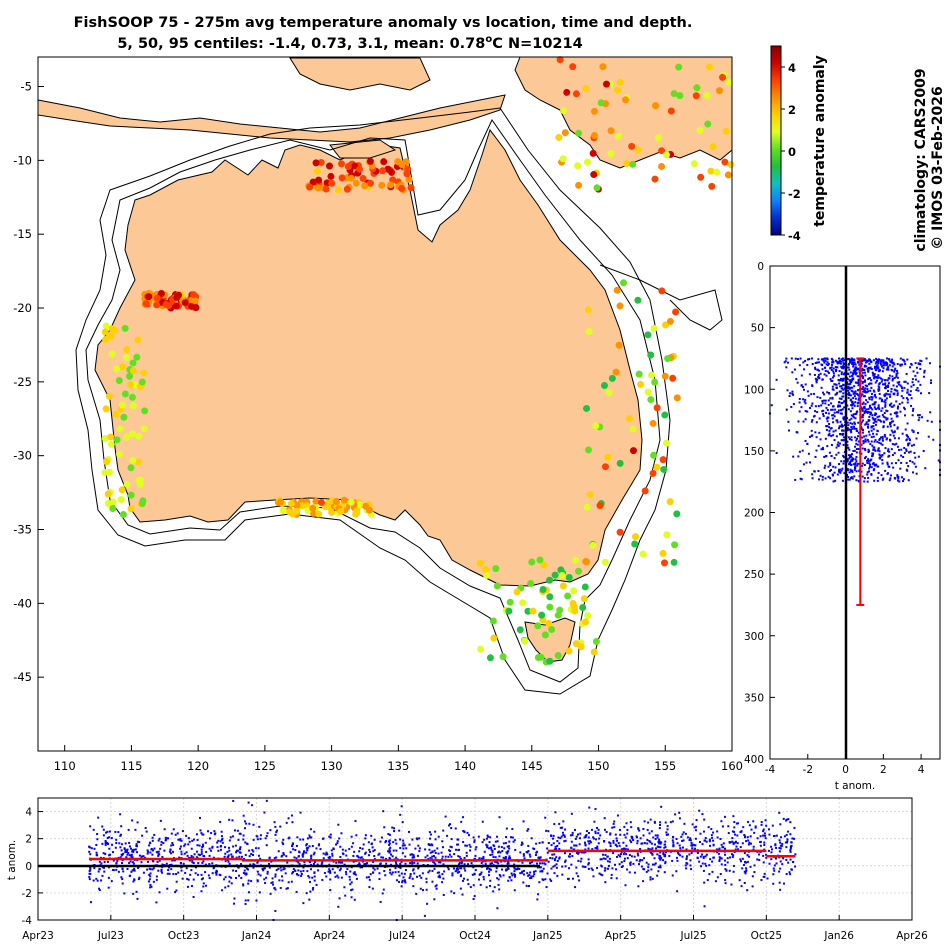  I want to click on map-y-tick-label: -15, so click(22, 234).